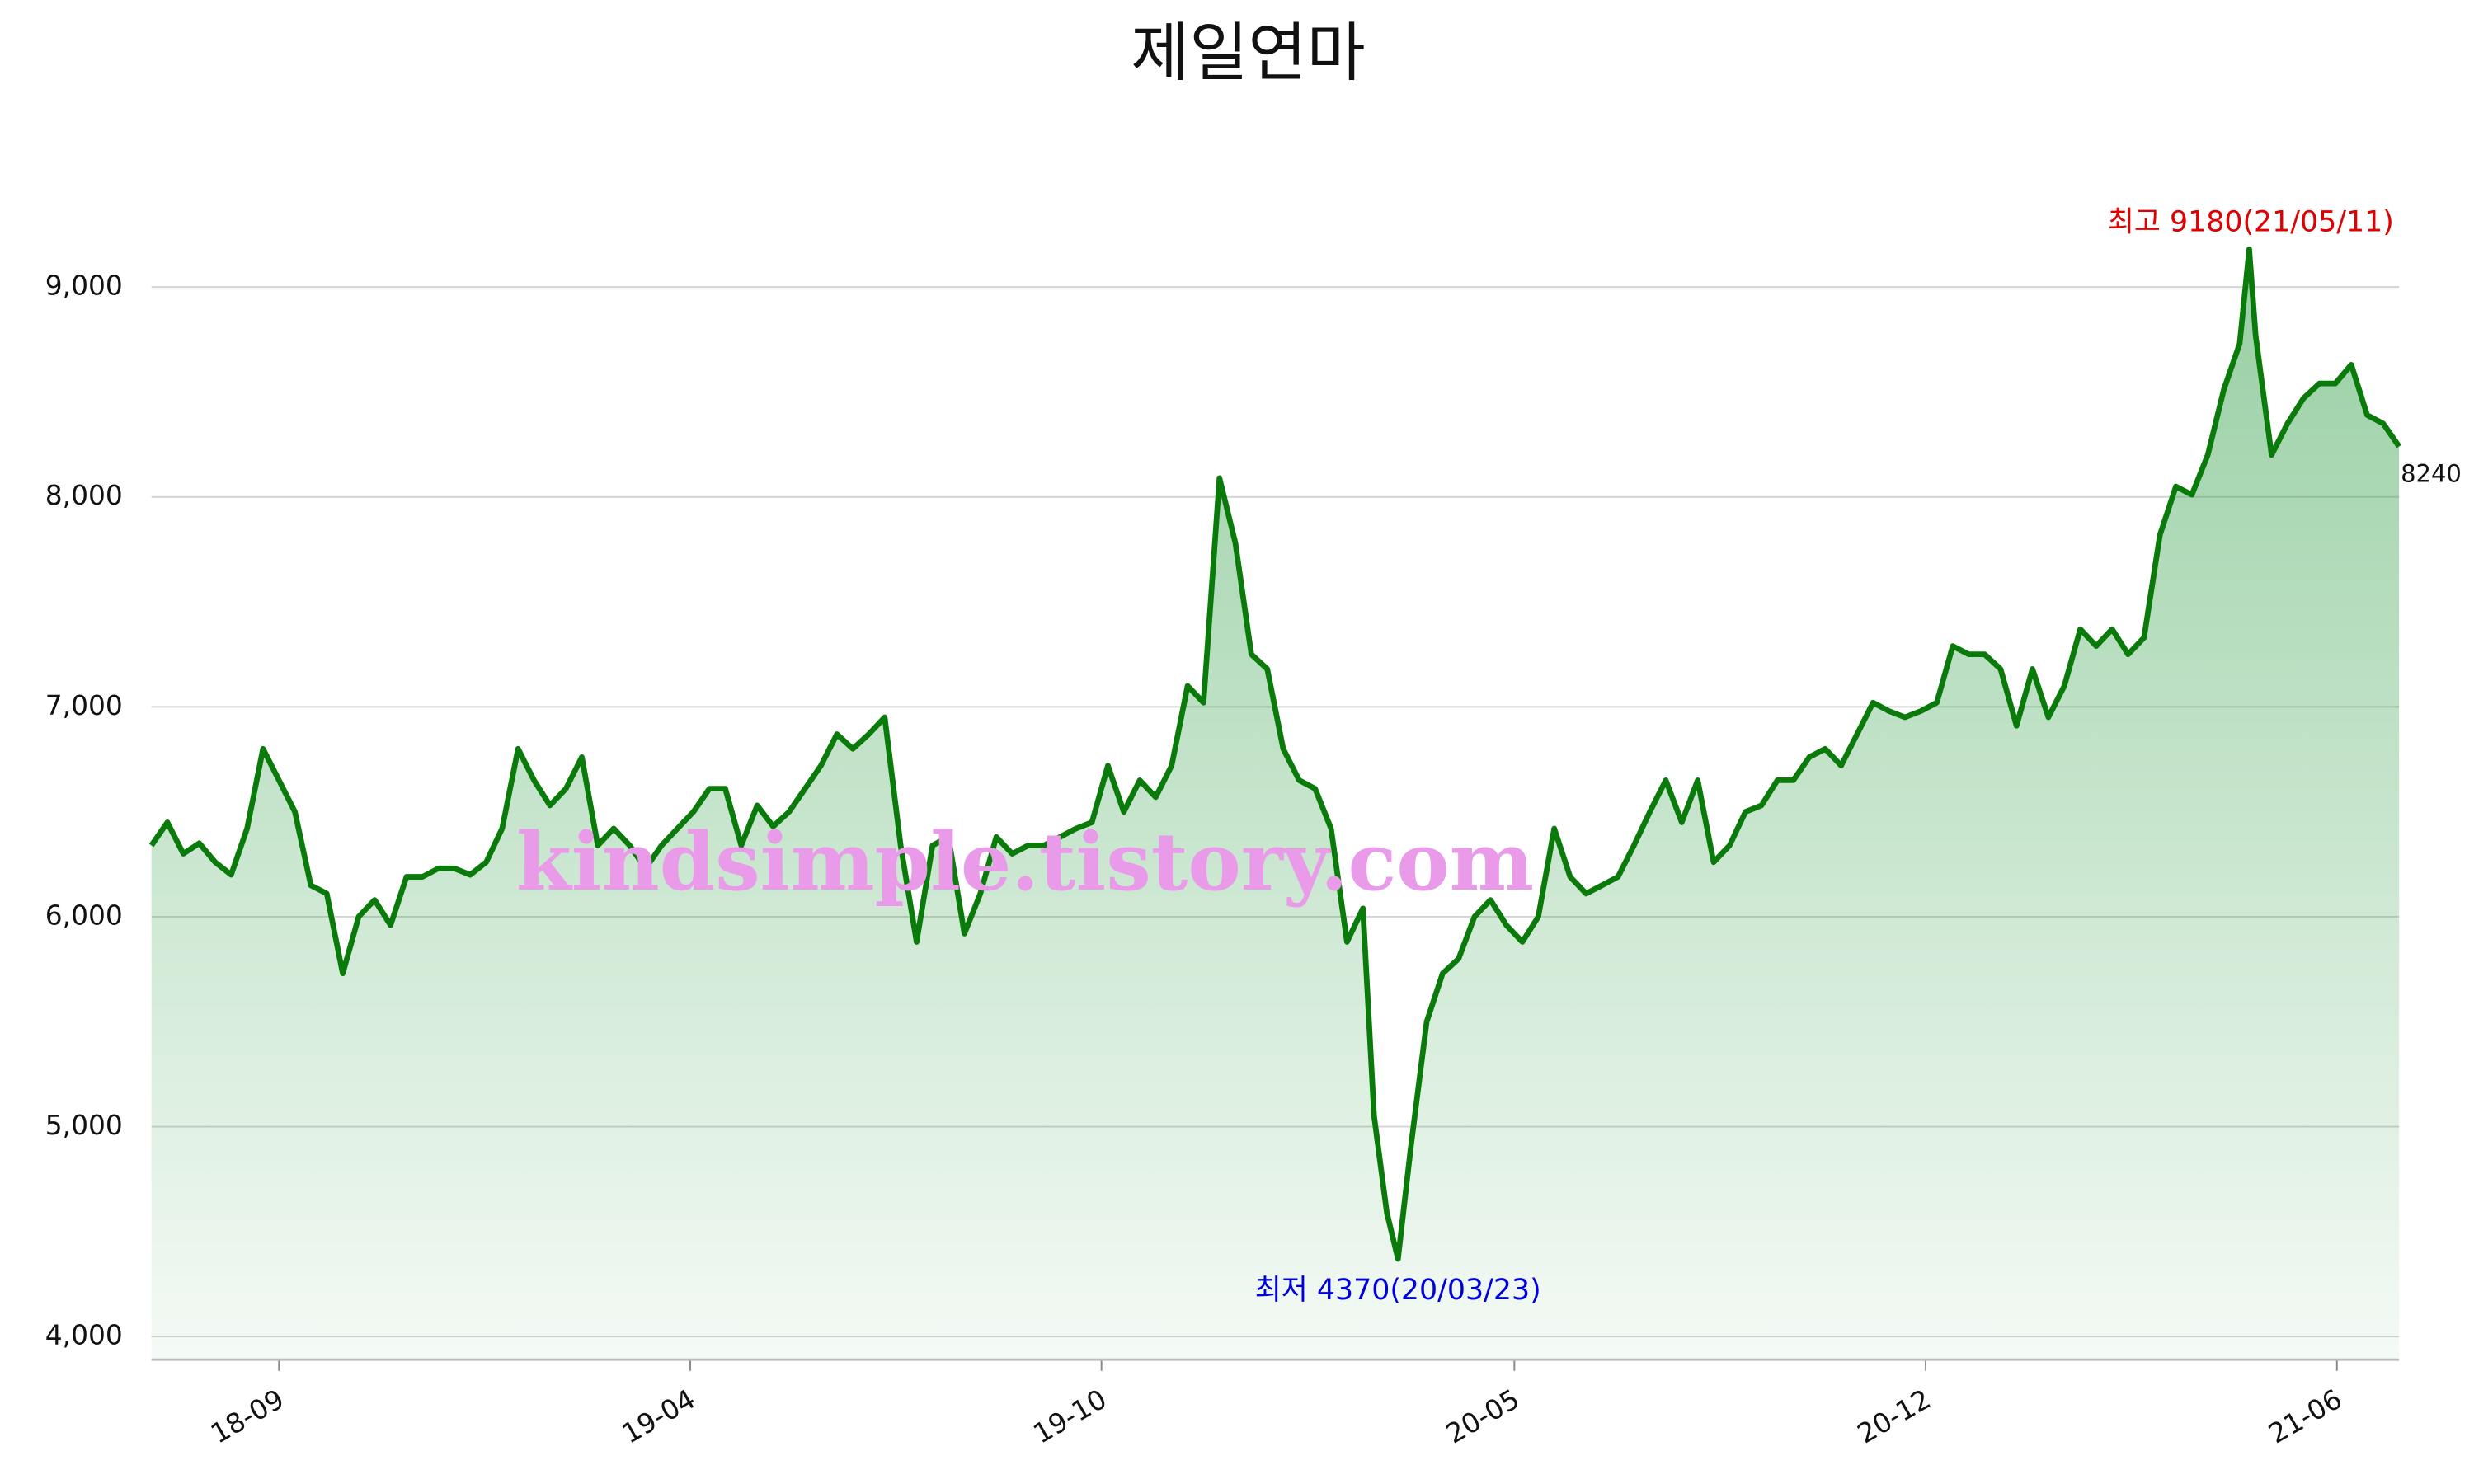 The image size is (2474, 1484). Describe the element at coordinates (2431, 473) in the screenshot. I see `last-value-label: 8240` at that location.